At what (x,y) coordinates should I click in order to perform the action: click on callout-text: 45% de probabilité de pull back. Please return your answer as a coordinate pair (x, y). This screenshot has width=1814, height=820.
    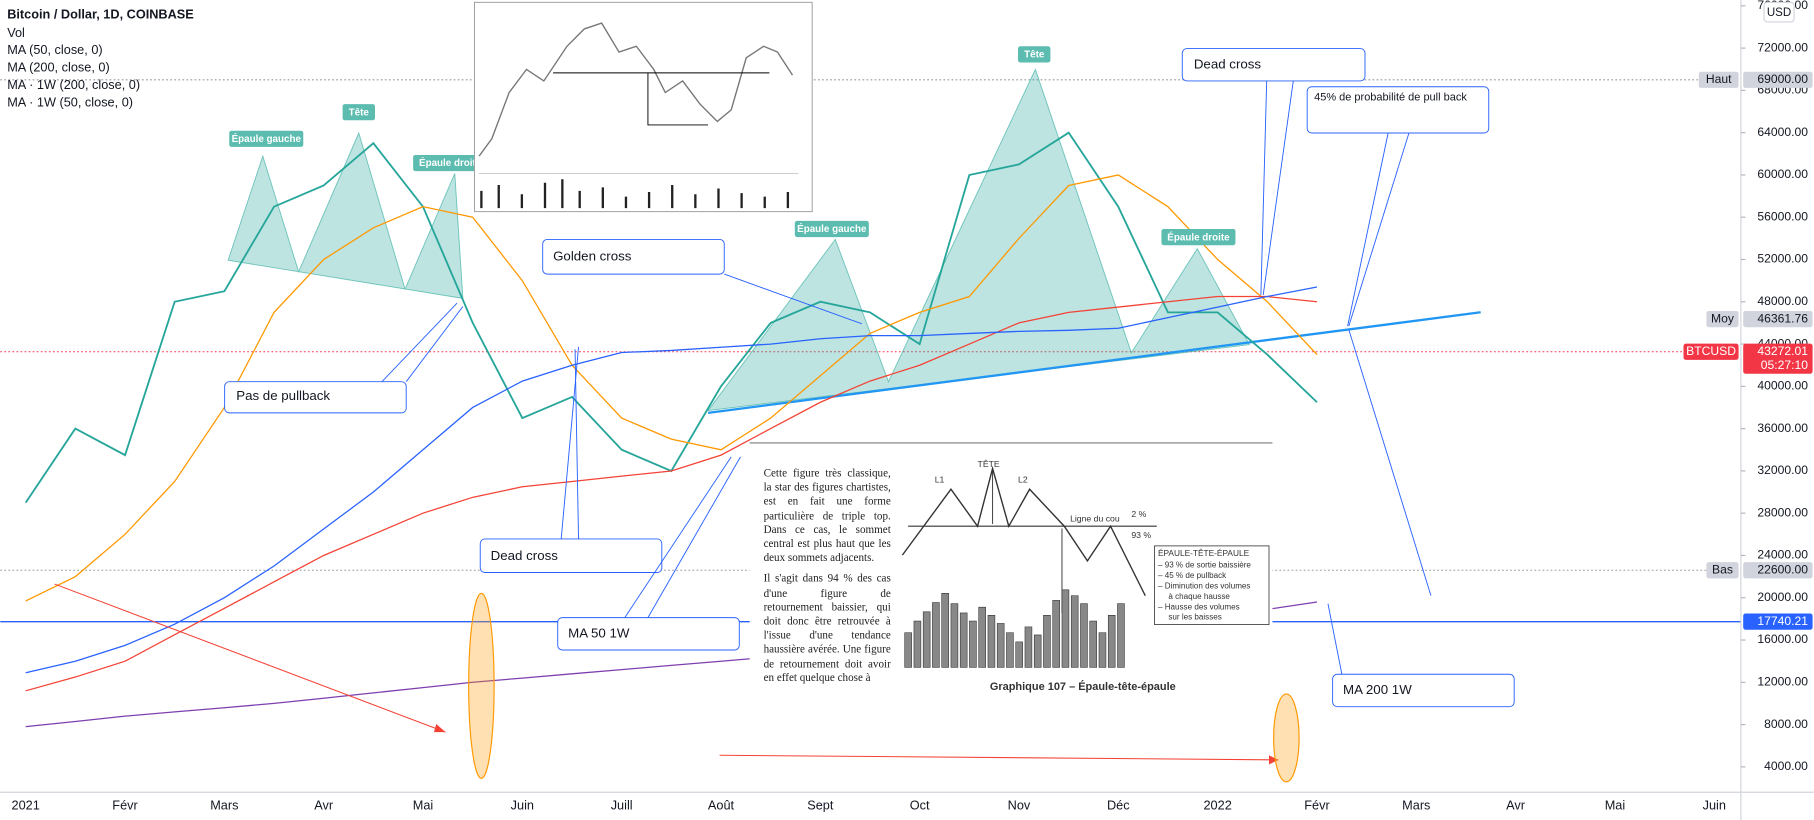
    Looking at the image, I should click on (1390, 98).